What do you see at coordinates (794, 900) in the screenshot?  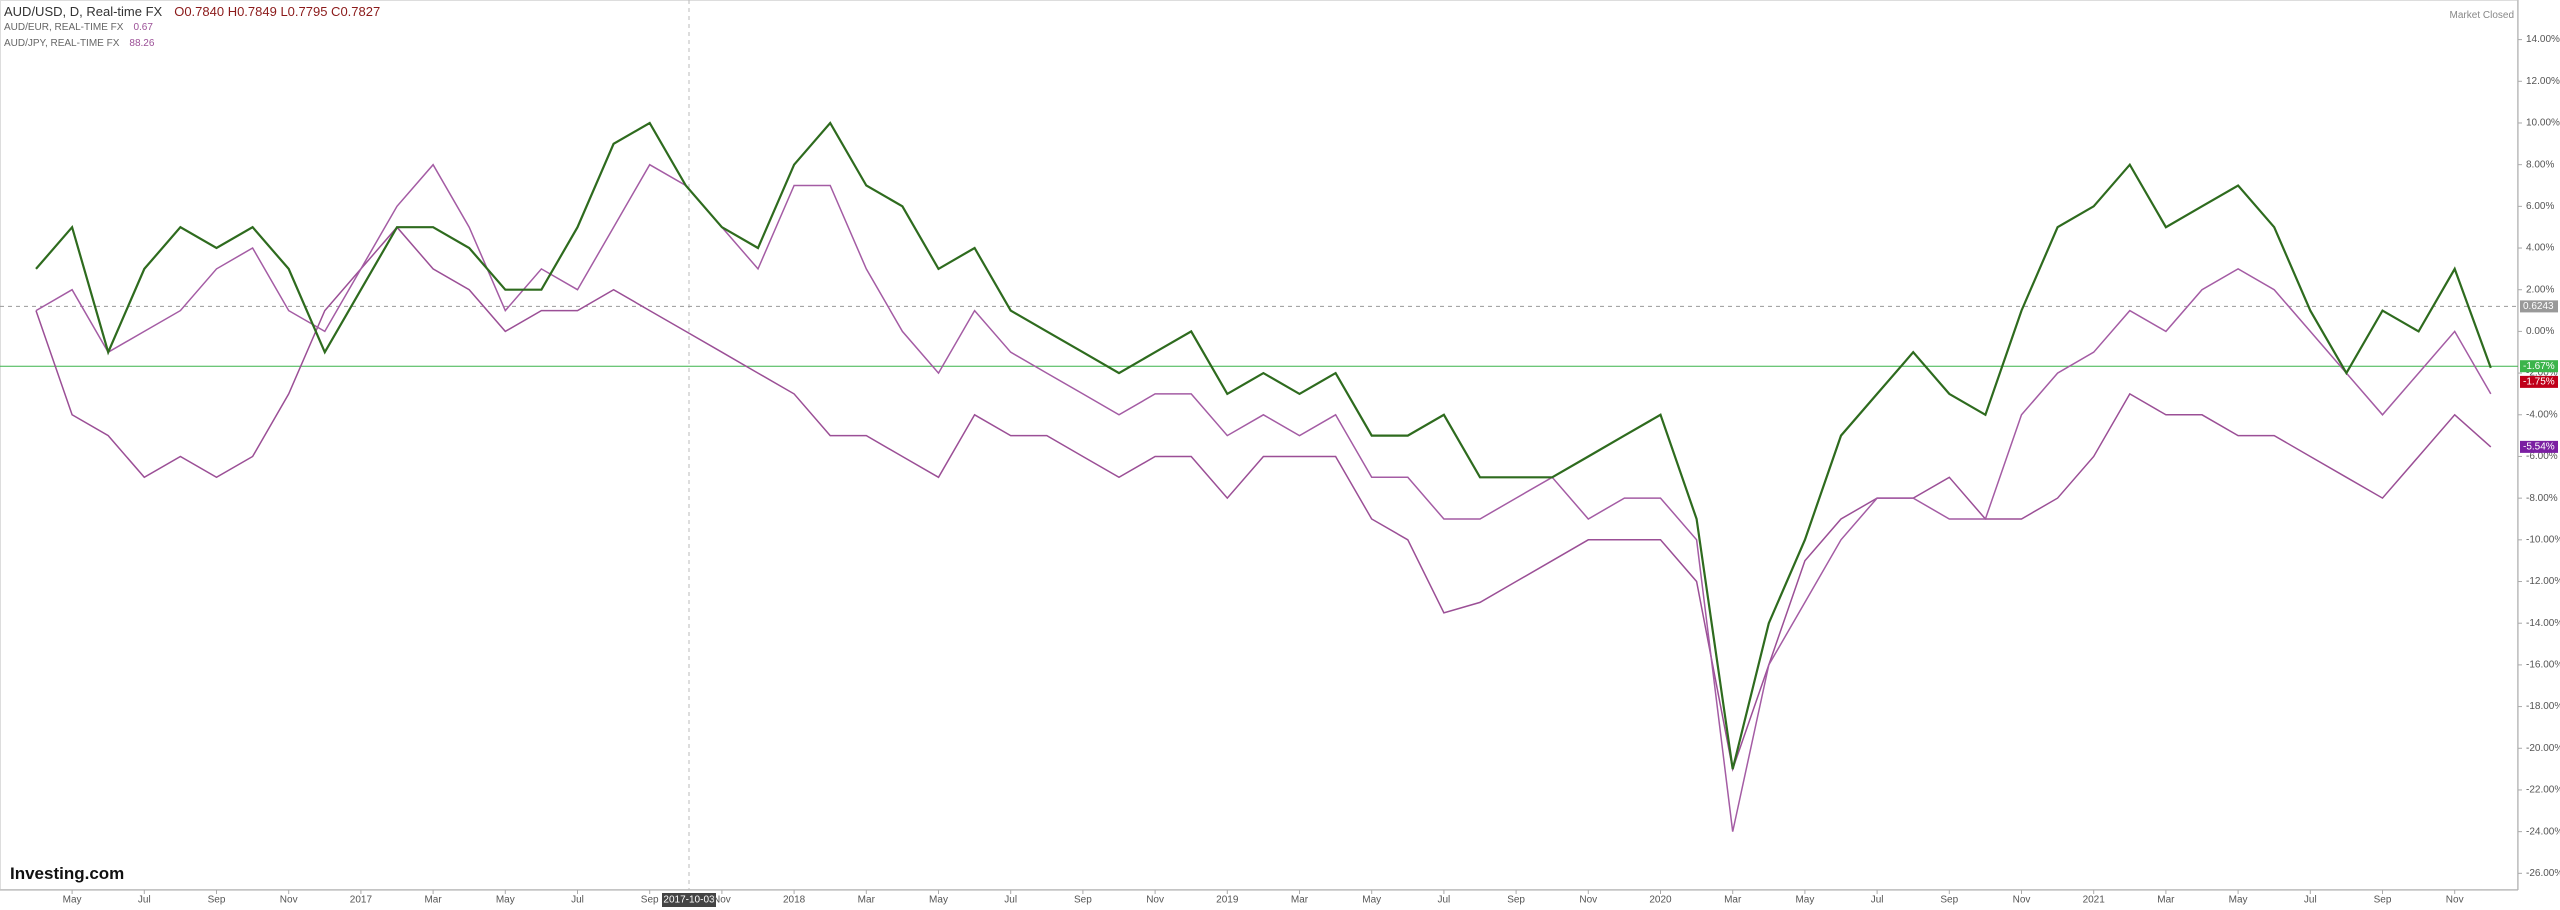 I see `x-tick-label: 2018` at bounding box center [794, 900].